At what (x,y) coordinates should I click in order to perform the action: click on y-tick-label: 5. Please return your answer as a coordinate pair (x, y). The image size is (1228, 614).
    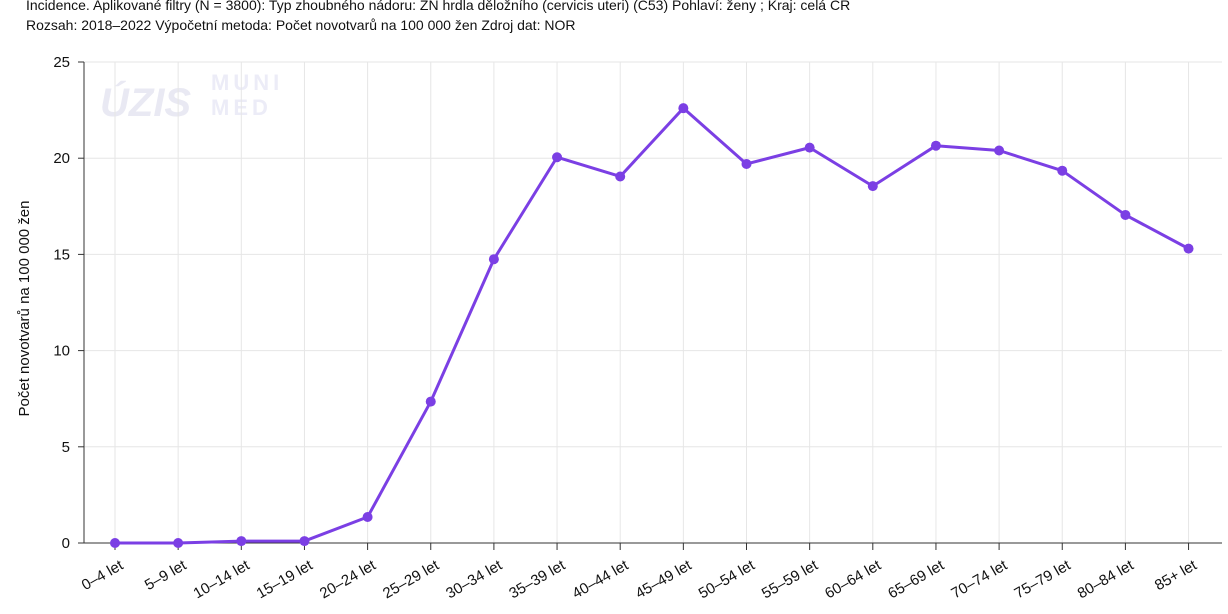
    Looking at the image, I should click on (66, 447).